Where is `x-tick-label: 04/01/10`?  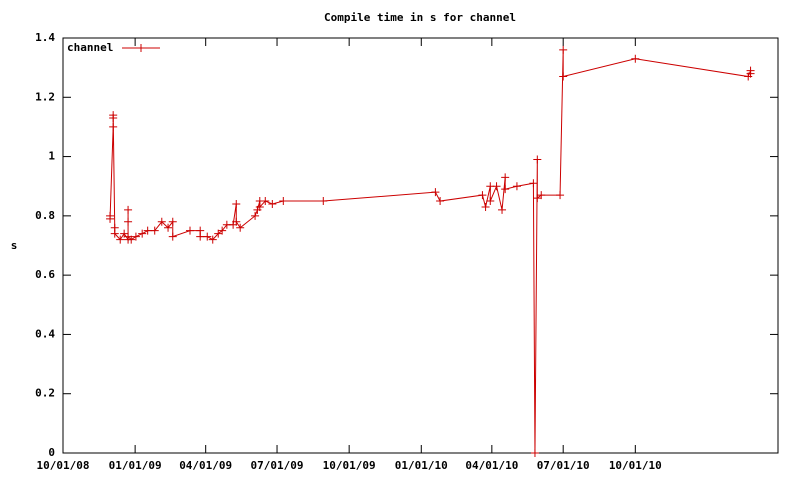
x-tick-label: 04/01/10 is located at coordinates (491, 465).